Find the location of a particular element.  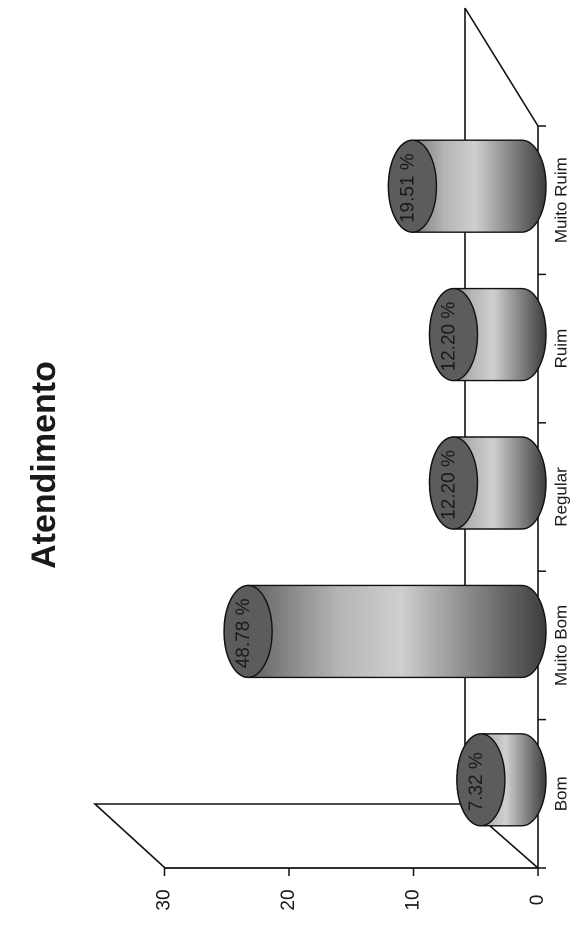

category-label: Ruim is located at coordinates (560, 349).